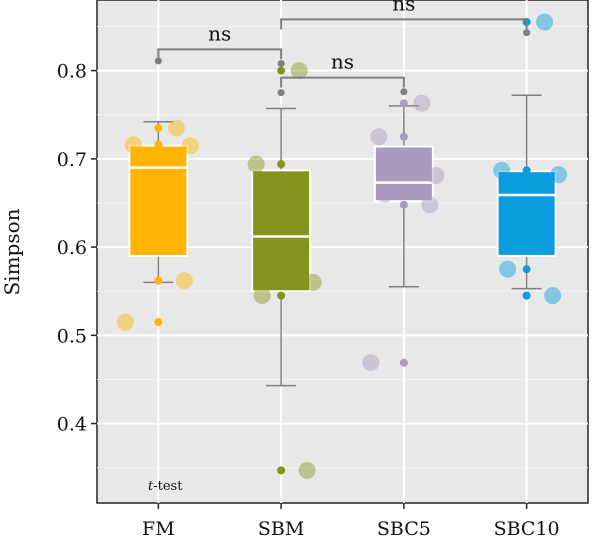  Describe the element at coordinates (72, 336) in the screenshot. I see `y-tick-label: 0.5` at that location.